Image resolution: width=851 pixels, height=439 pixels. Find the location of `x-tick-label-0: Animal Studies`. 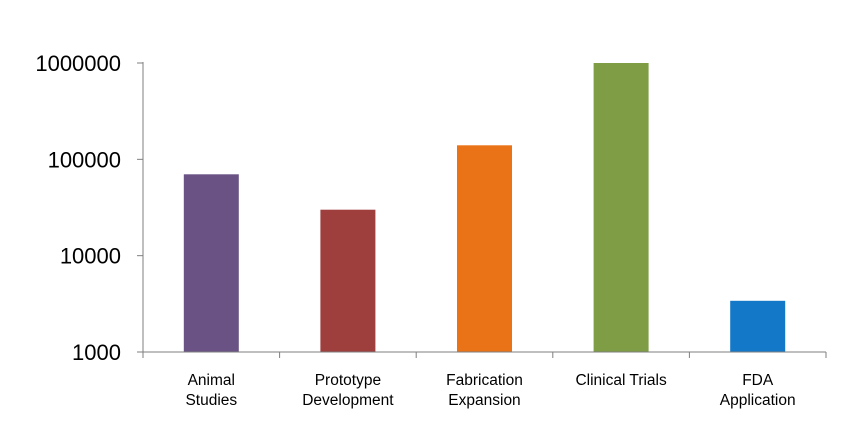

x-tick-label-0: Animal Studies is located at coordinates (211, 390).